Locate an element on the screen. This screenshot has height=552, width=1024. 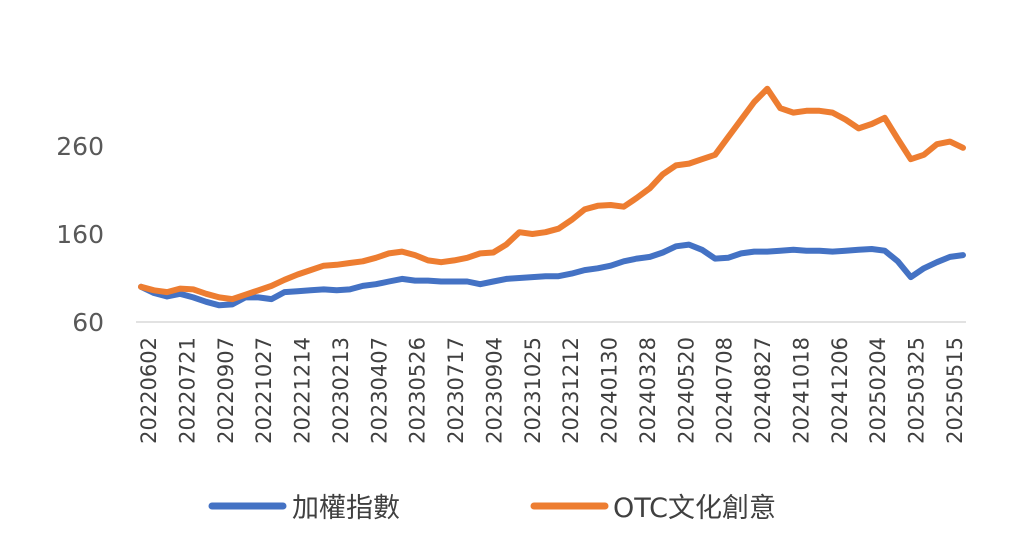
x-tick-label: 20250204 is located at coordinates (878, 390).